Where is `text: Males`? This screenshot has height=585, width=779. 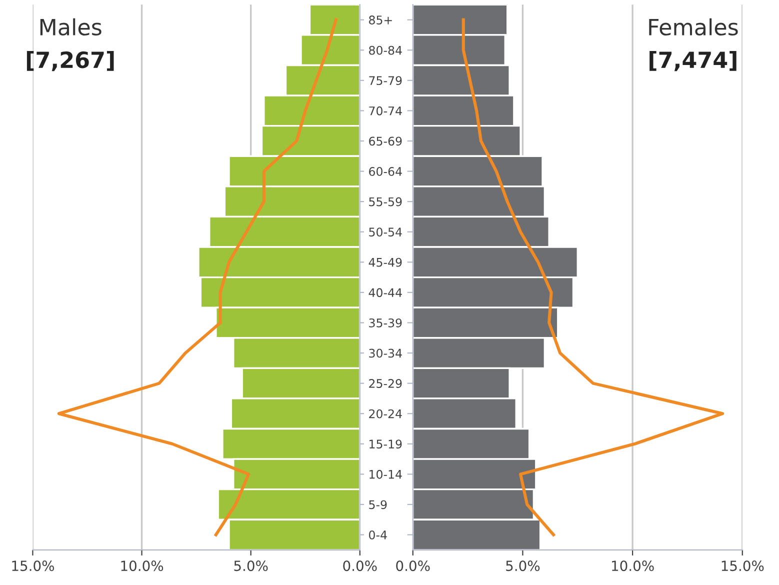
text: Males is located at coordinates (71, 27).